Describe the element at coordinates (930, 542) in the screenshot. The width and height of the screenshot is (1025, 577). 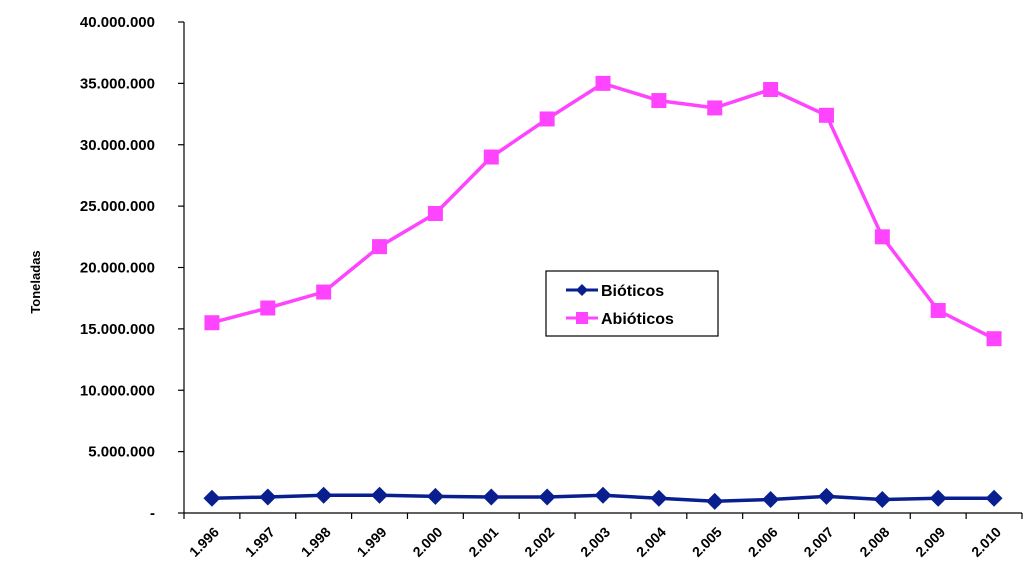
I see `x-tick-label: 2.009` at that location.